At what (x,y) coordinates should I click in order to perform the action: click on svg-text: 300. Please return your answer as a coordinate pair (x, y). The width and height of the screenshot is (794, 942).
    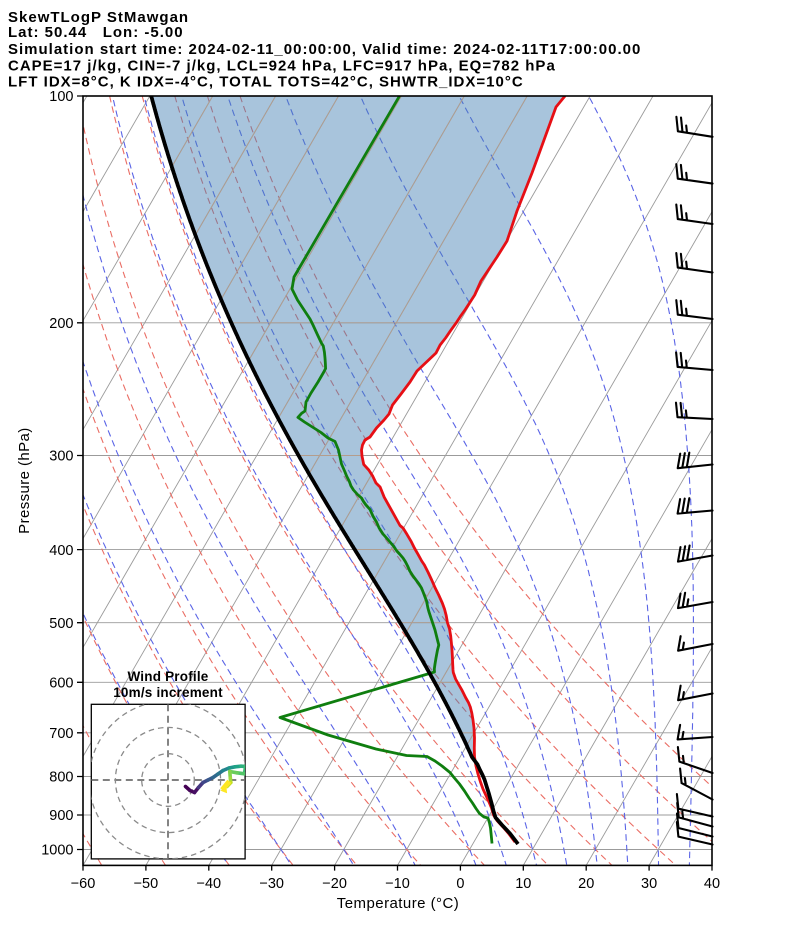
    Looking at the image, I should click on (61, 457).